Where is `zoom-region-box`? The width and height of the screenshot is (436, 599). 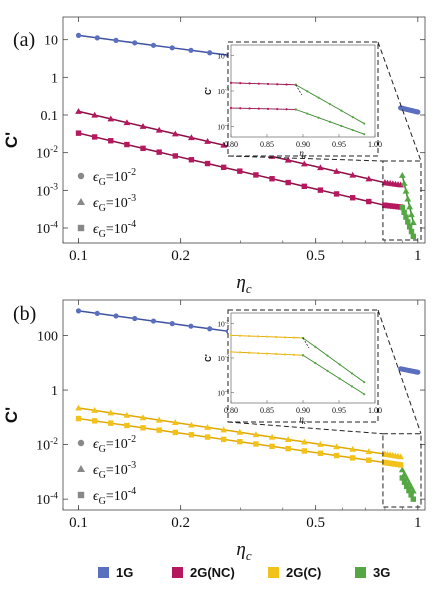
zoom-region-box is located at coordinates (402, 470).